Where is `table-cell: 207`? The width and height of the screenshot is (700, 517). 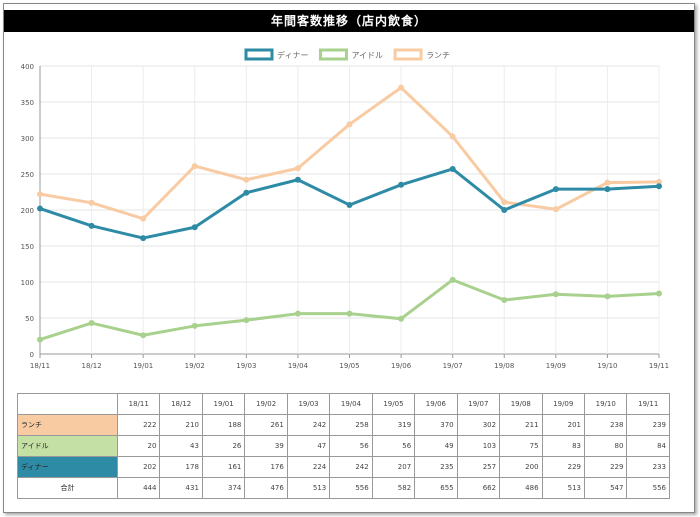 table-cell: 207 is located at coordinates (393, 467).